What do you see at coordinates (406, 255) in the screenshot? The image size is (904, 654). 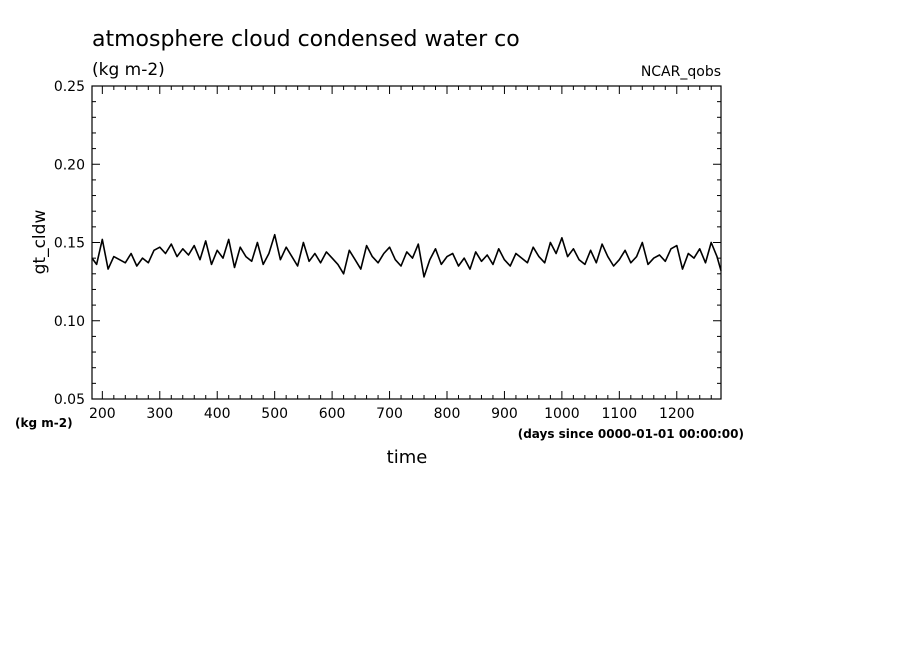 I see `series-line` at bounding box center [406, 255].